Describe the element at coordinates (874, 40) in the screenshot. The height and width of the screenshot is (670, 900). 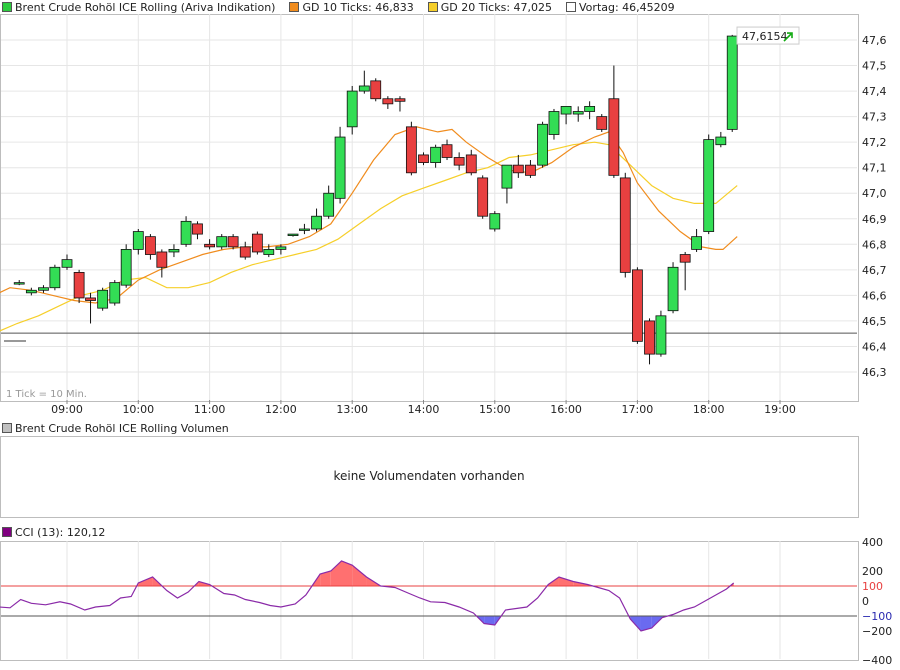
I see `y-tick-label: 47,6` at that location.